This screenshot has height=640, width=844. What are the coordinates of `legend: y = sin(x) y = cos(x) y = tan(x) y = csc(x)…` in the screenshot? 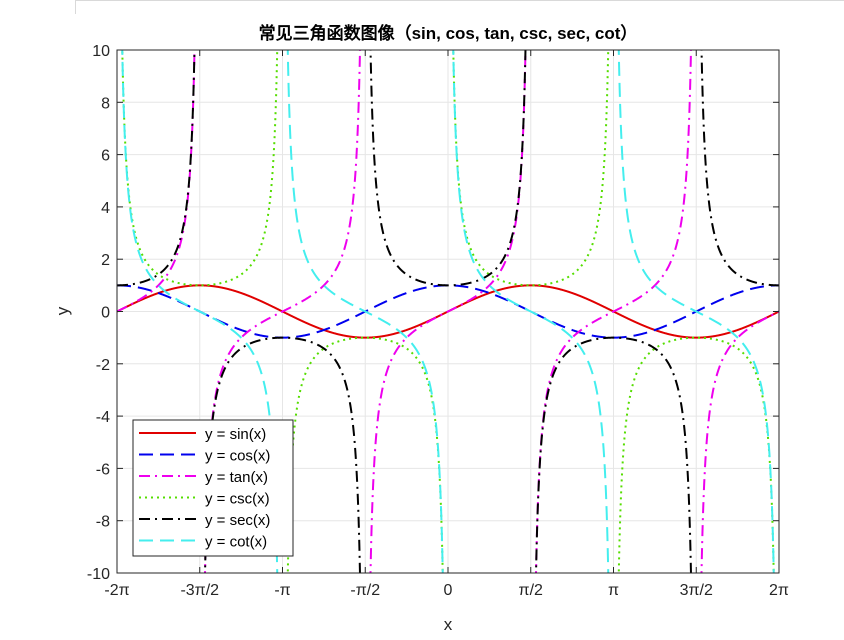 It's located at (213, 488).